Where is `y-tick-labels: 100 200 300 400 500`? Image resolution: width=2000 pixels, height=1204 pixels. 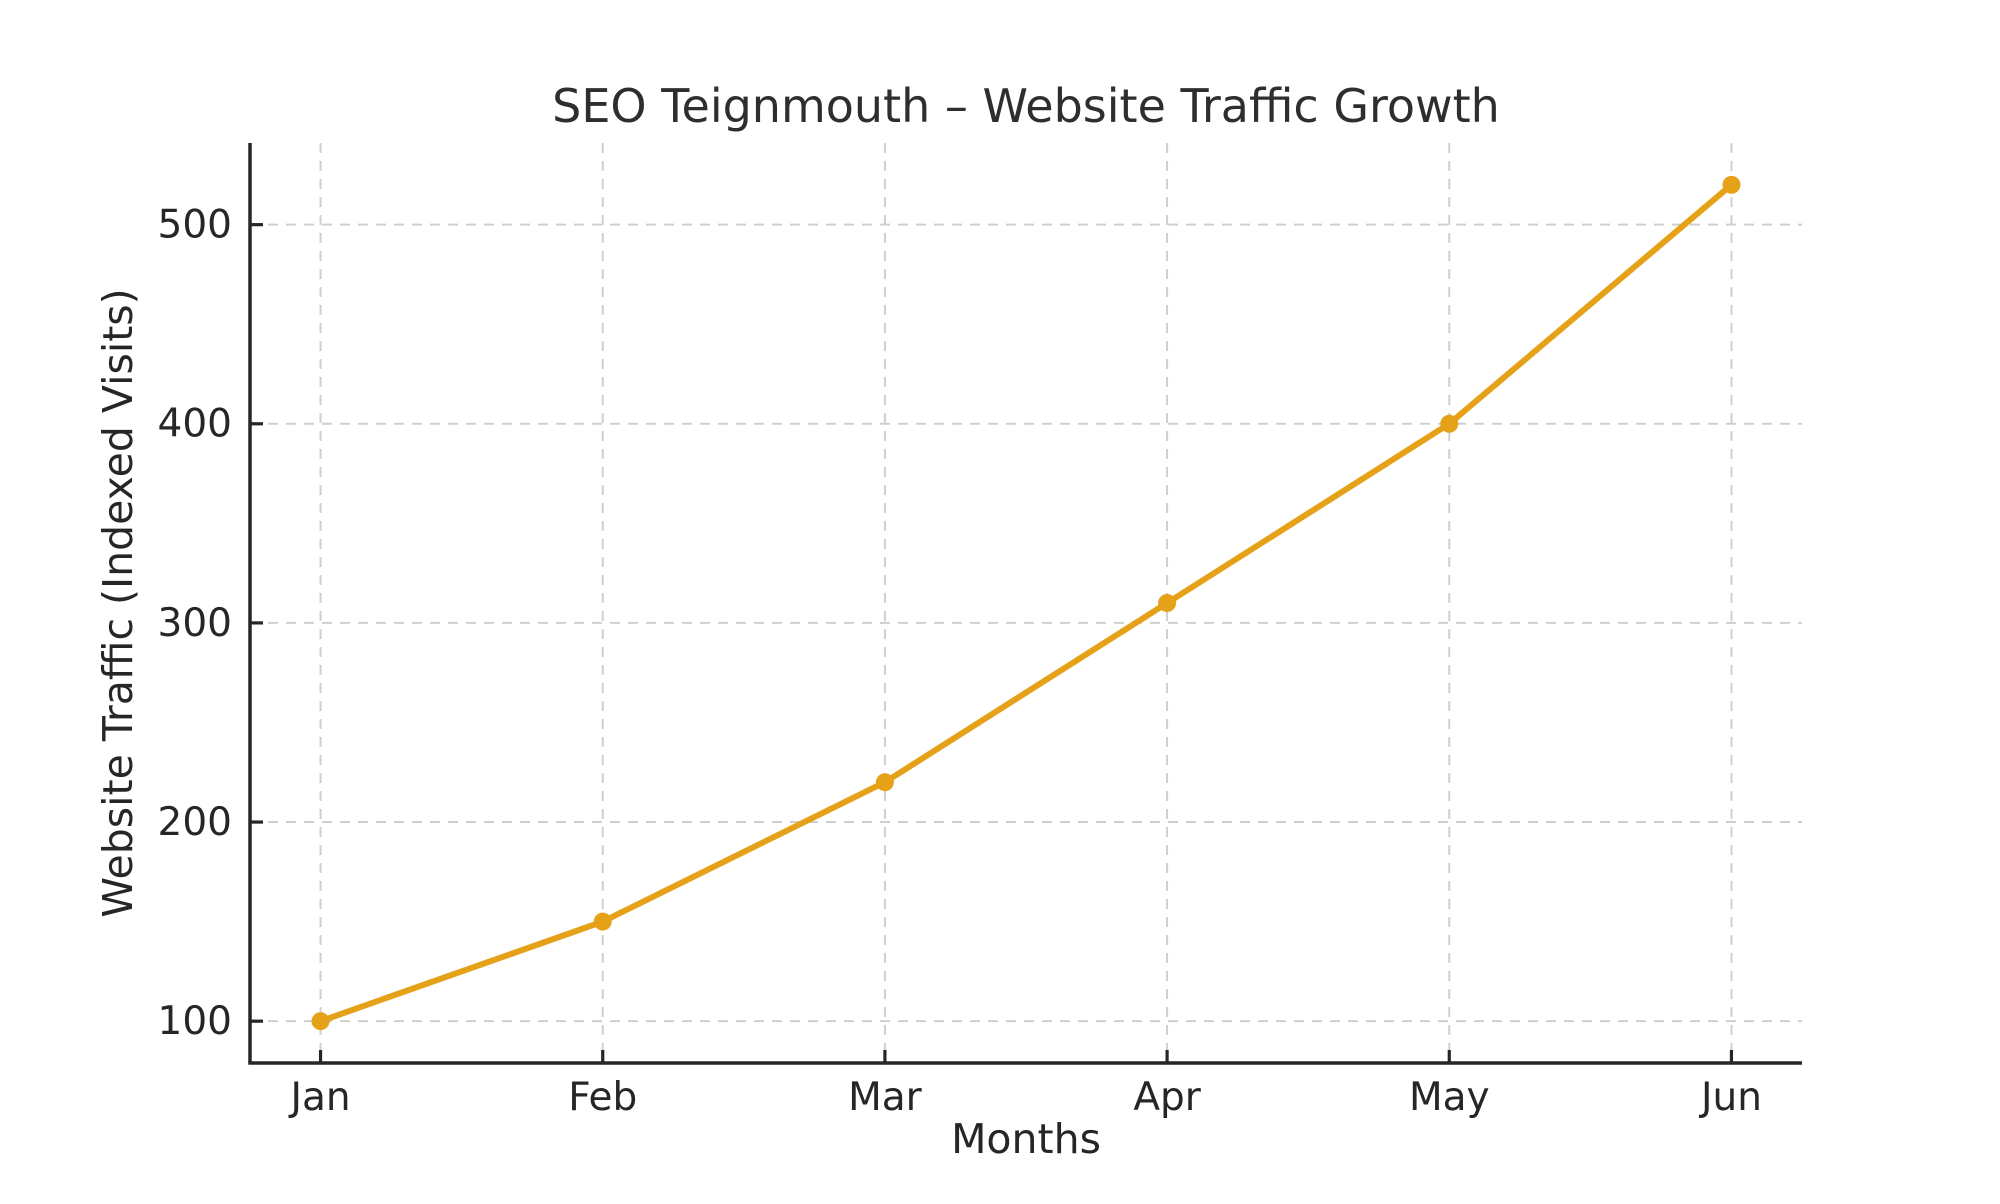
y-tick-labels: 100 200 300 400 500 is located at coordinates (195, 624).